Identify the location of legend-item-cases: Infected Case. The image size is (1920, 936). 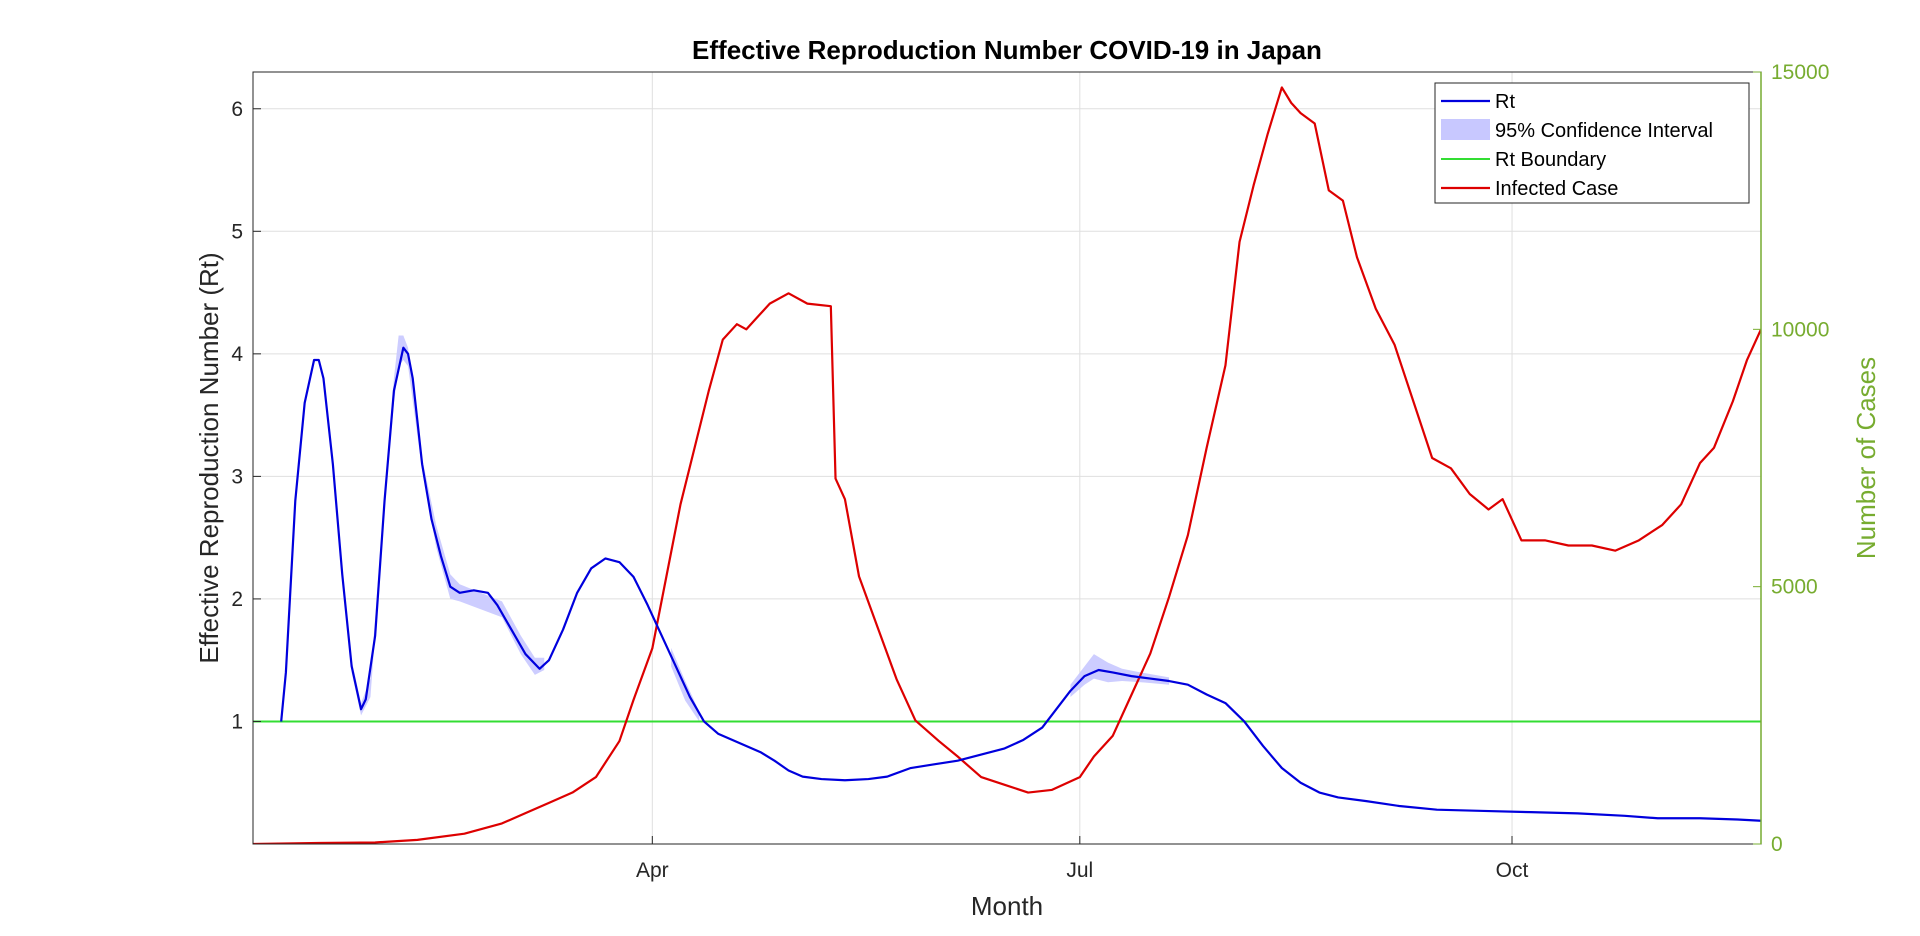
(1529, 189).